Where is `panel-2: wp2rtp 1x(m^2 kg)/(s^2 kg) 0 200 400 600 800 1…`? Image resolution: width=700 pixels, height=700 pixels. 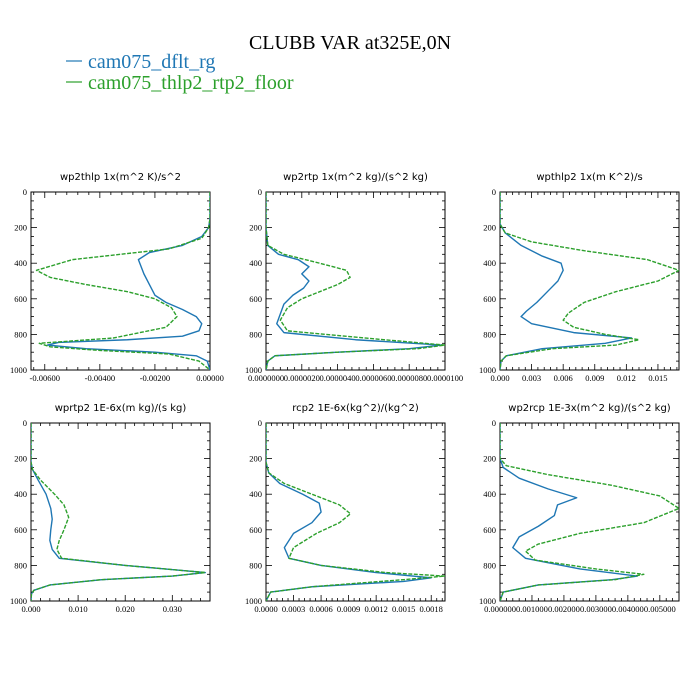
panel-2: wp2rtp 1x(m^2 kg)/(s^2 kg) 0 200 400 600 800 1… is located at coordinates (354, 277).